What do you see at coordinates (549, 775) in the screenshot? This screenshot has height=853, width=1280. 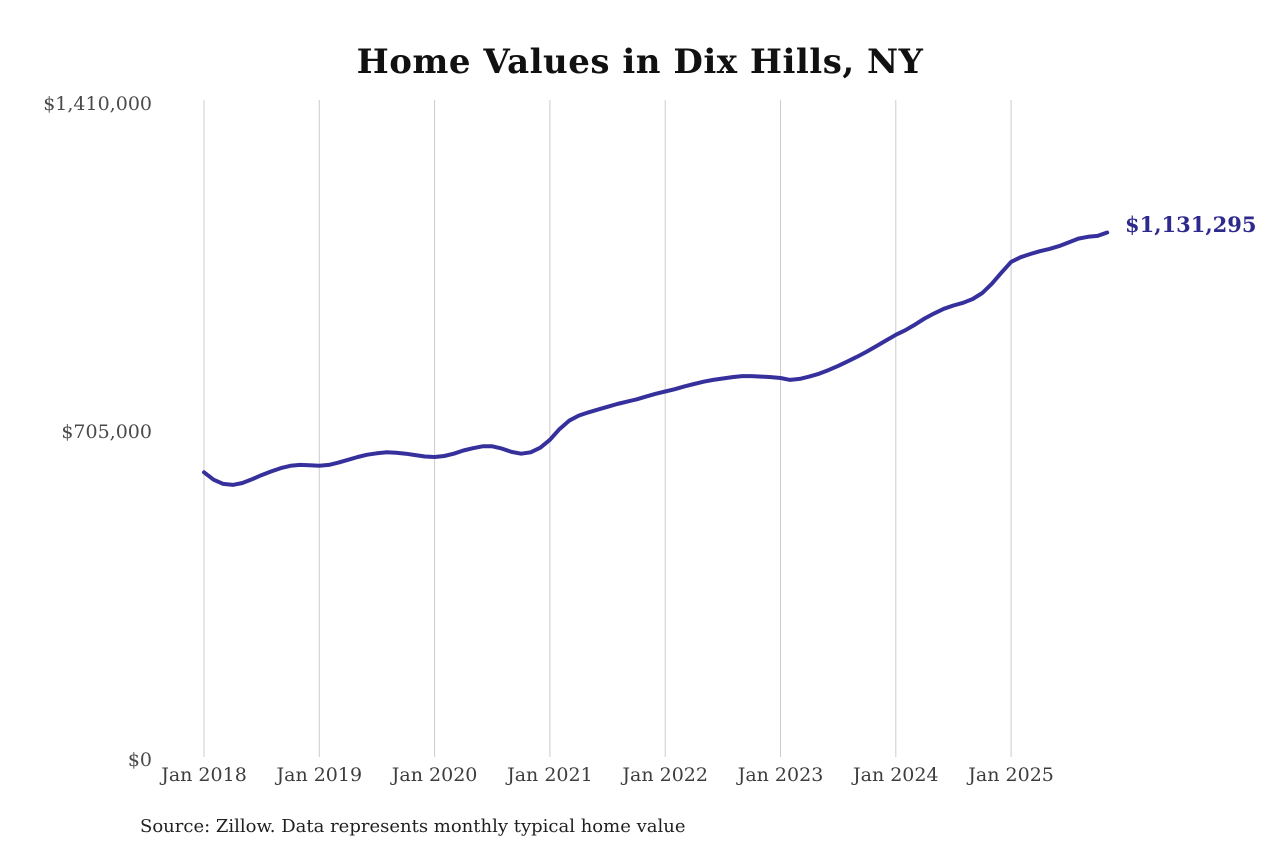 I see `x-axis-tick-label: Jan 2021` at bounding box center [549, 775].